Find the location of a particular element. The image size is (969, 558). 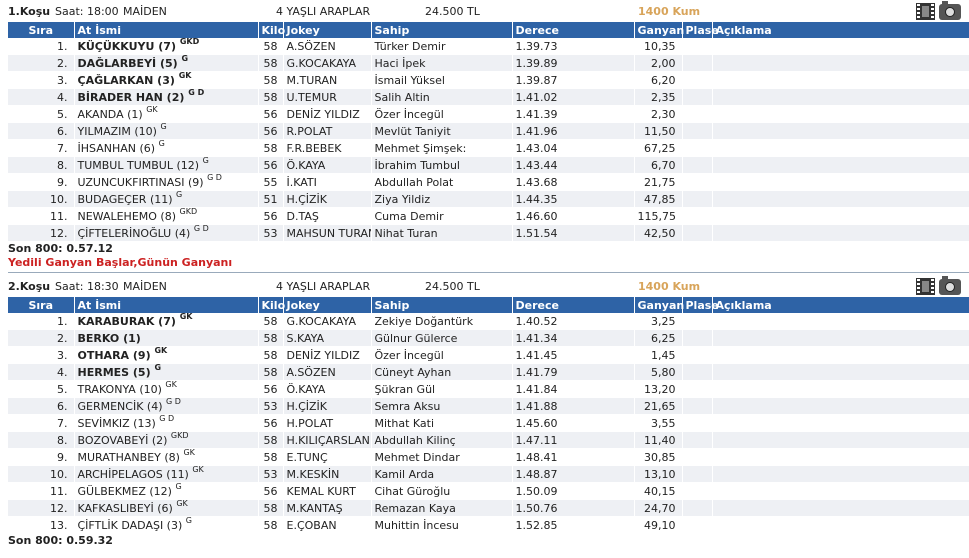

jockey: KEMAL KURT is located at coordinates (327, 491).